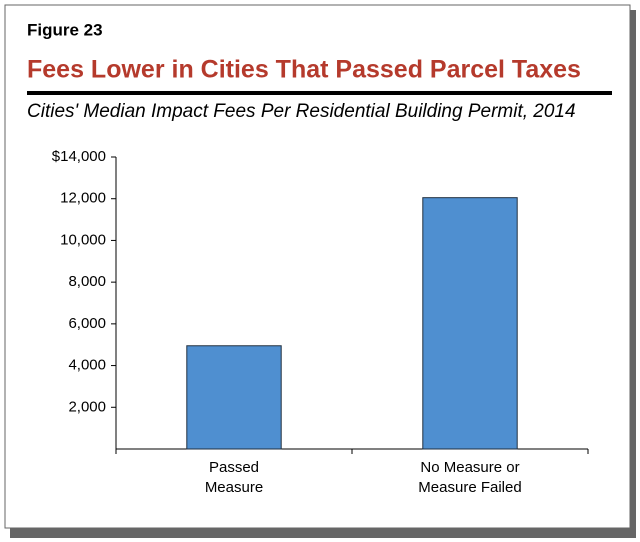 This screenshot has height=542, width=640. What do you see at coordinates (469, 467) in the screenshot?
I see `x-tick-label: No Measure or` at bounding box center [469, 467].